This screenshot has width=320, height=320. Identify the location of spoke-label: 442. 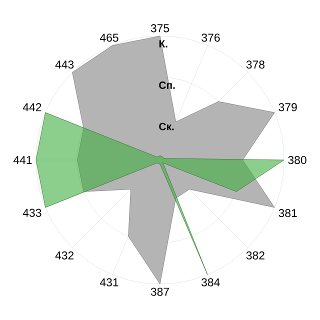
(32, 107).